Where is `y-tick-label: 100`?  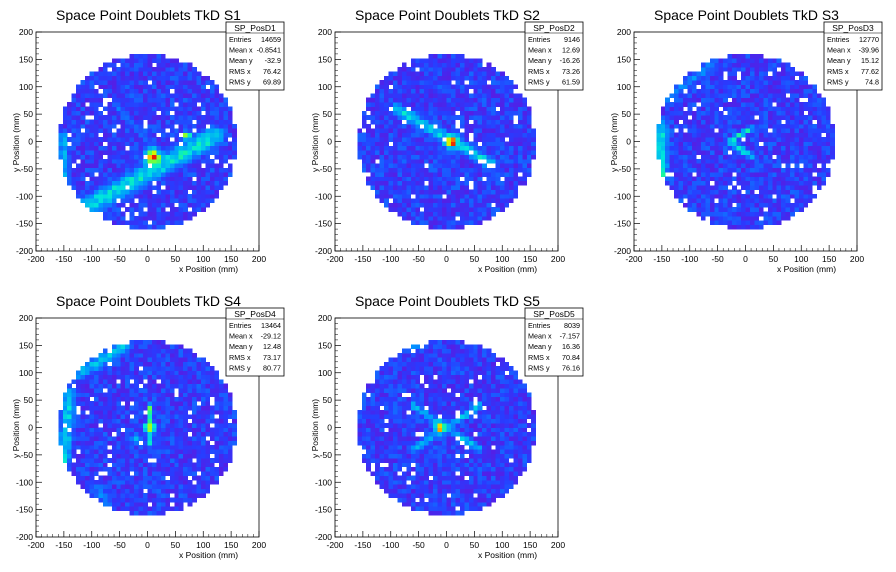
y-tick-label: 100 is located at coordinates (325, 87).